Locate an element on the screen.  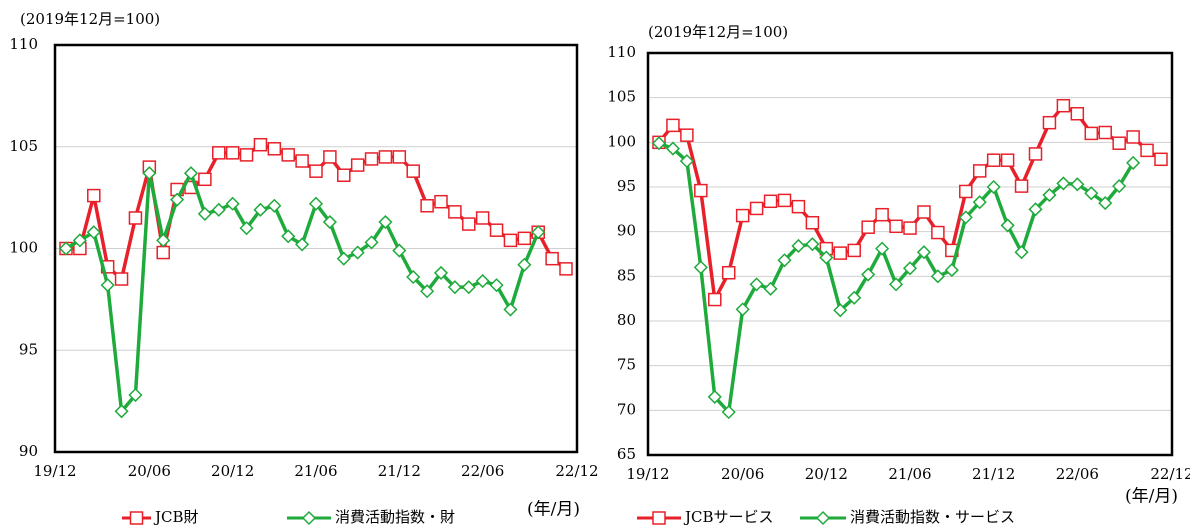
x-tick-label: 22/12 is located at coordinates (576, 471).